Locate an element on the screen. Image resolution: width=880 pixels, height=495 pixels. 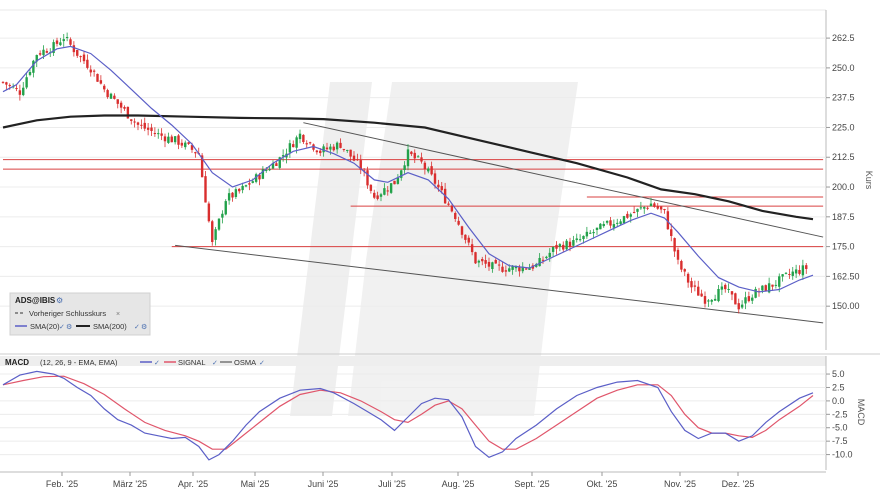
legend-sma200: SMA(200) is located at coordinates (110, 326).